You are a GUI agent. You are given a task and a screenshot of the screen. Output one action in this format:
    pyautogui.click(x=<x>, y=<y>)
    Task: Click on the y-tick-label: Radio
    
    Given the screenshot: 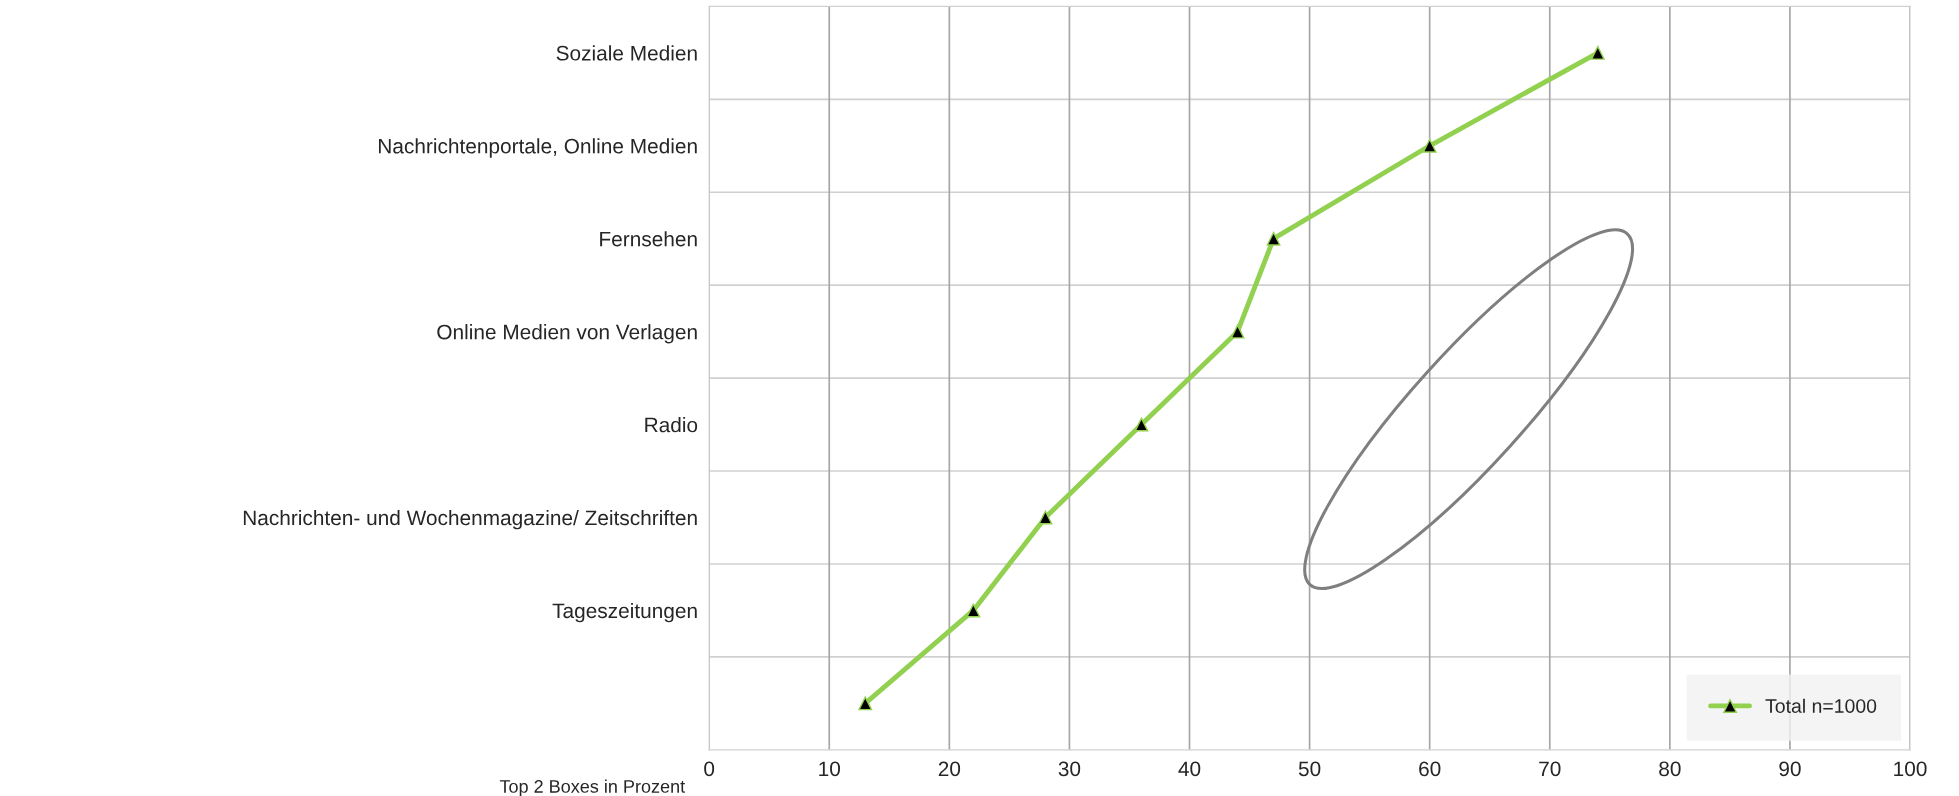 What is the action you would take?
    pyautogui.click(x=671, y=425)
    